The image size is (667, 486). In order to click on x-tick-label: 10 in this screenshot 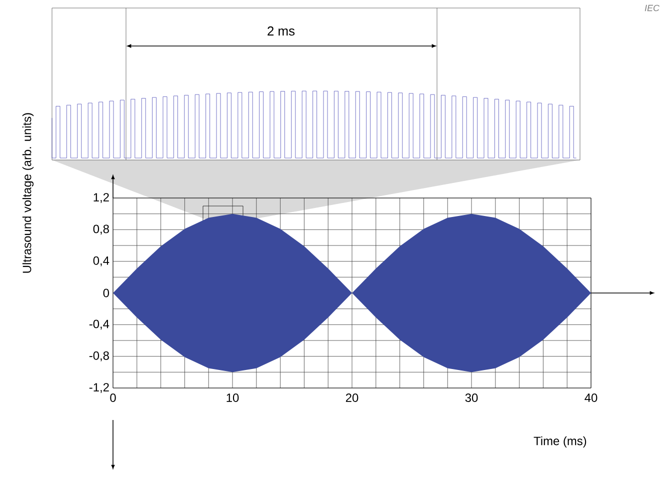, I will do `click(232, 398)`.